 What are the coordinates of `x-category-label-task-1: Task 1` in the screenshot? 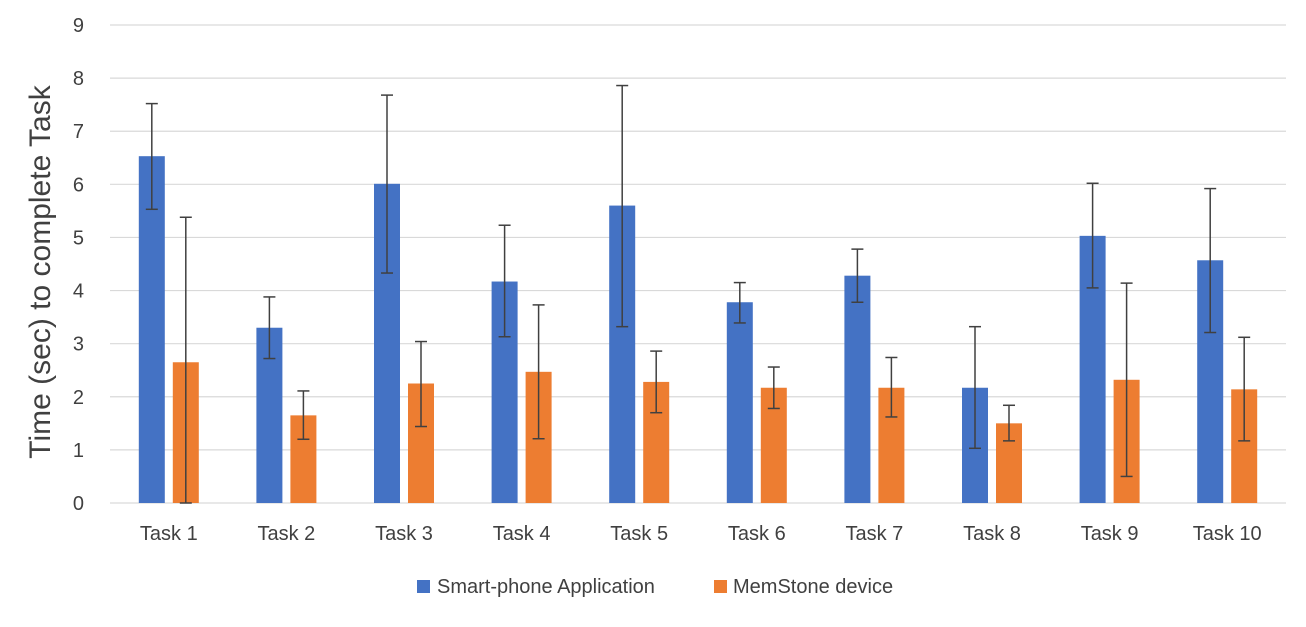 It's located at (169, 534).